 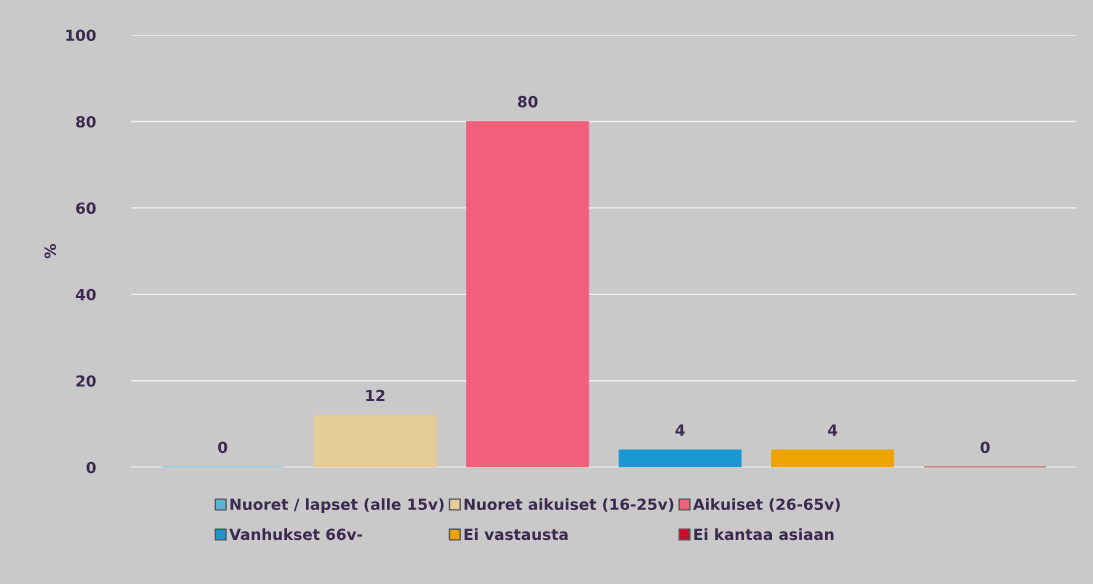 I want to click on legend-label: Vanhukset 66v-, so click(x=296, y=534).